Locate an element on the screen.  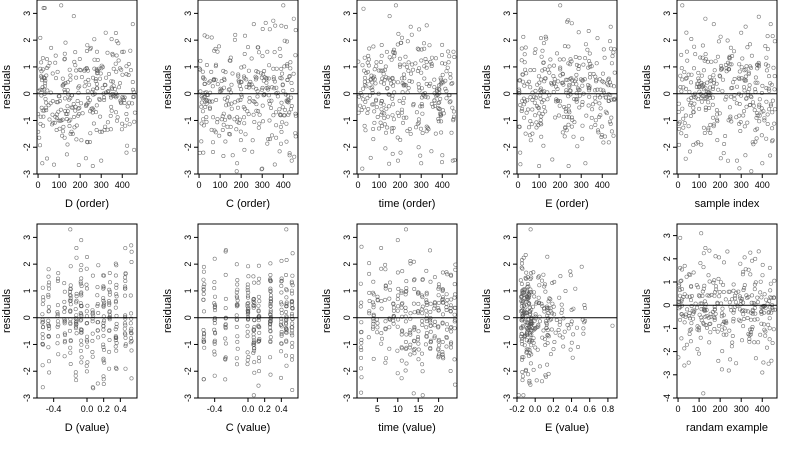
y-tick-label: -1 is located at coordinates (188, 344).